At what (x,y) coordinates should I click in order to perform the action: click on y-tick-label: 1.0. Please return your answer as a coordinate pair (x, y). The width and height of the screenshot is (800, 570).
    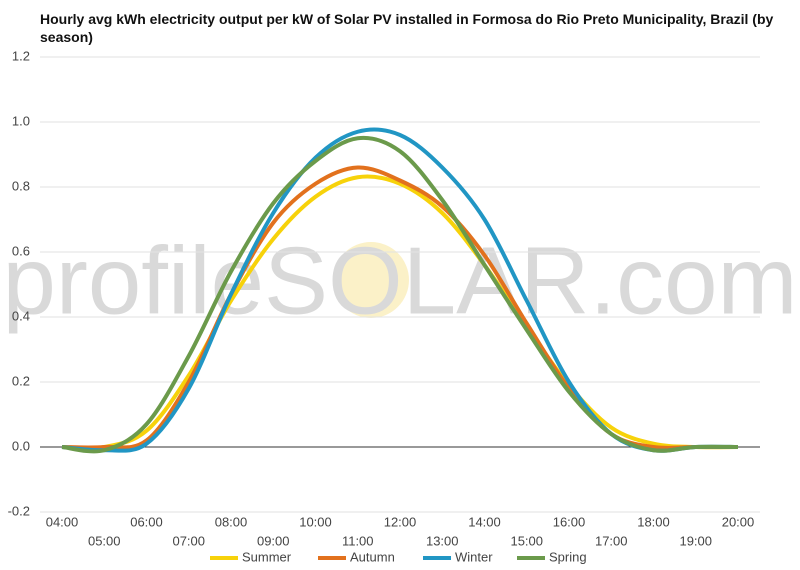
    Looking at the image, I should click on (21, 120).